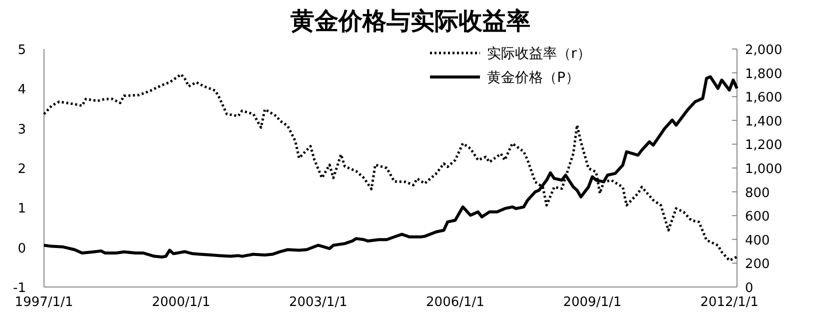 This screenshot has width=821, height=320. I want to click on x-tick-label: 2000/1/1, so click(181, 302).